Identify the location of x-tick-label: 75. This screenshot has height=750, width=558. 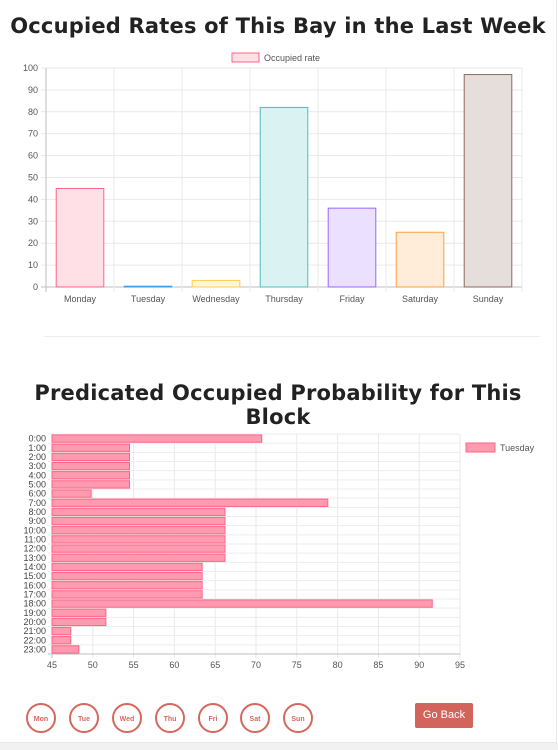
(297, 665).